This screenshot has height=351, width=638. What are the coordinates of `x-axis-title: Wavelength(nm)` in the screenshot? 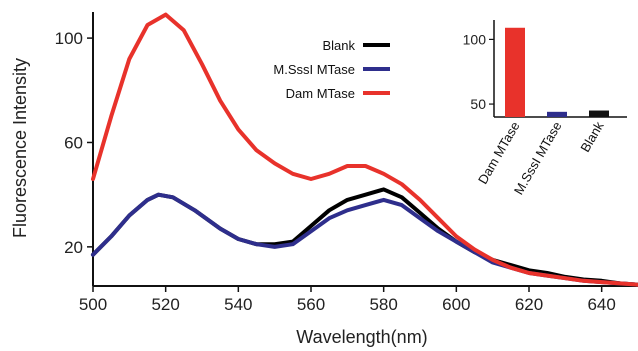 It's located at (361, 337).